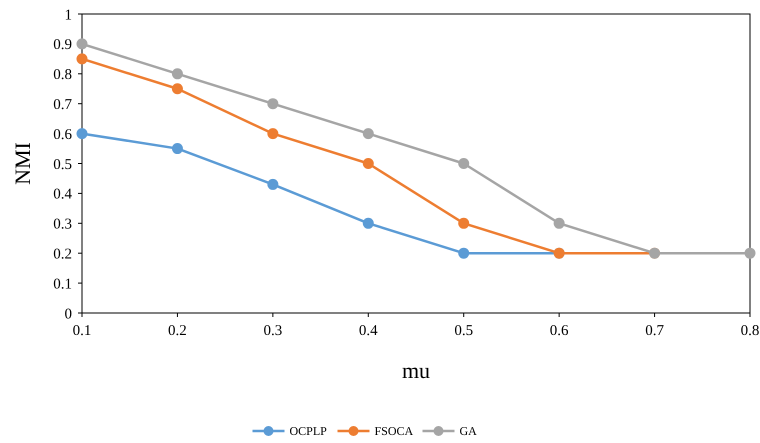  Describe the element at coordinates (62, 224) in the screenshot. I see `y-tick-label: 0.3` at that location.